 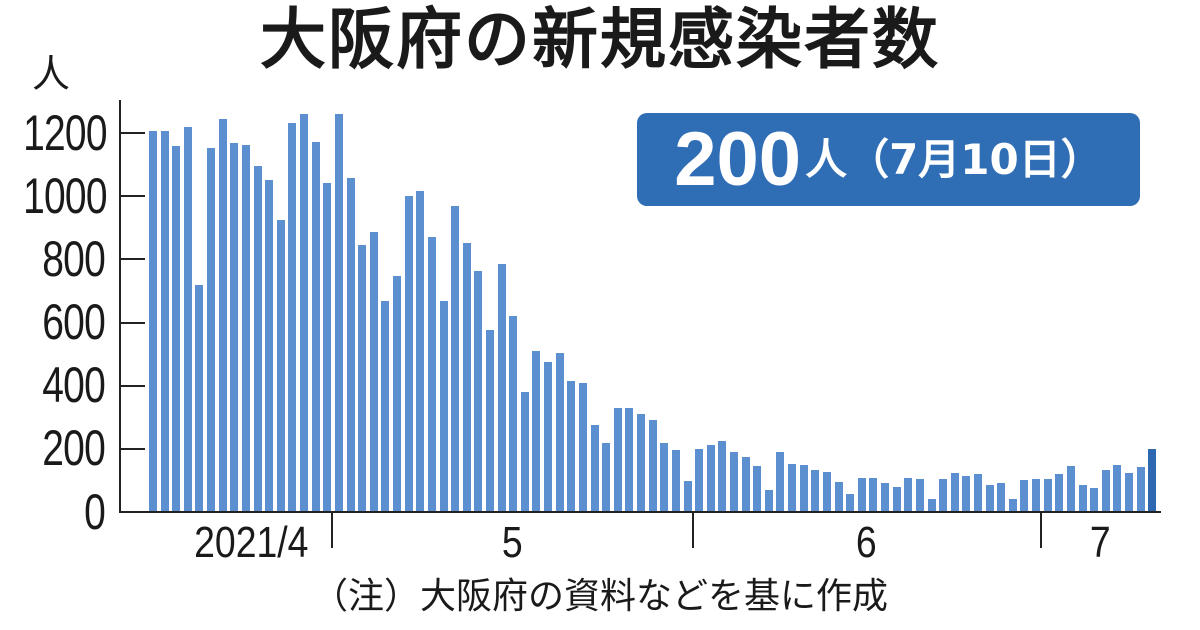 What do you see at coordinates (954, 159) in the screenshot?
I see `latest-count-date: 人（7月10日）` at bounding box center [954, 159].